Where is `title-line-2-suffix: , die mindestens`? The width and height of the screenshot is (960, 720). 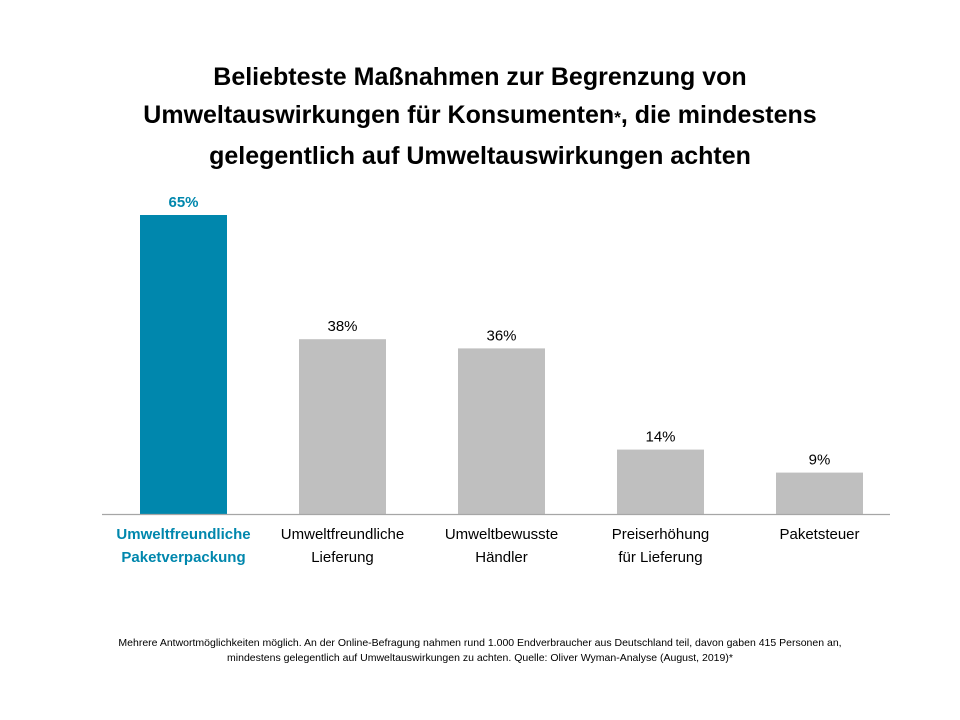
title-line-2-suffix: , die mindestens is located at coordinates (718, 115).